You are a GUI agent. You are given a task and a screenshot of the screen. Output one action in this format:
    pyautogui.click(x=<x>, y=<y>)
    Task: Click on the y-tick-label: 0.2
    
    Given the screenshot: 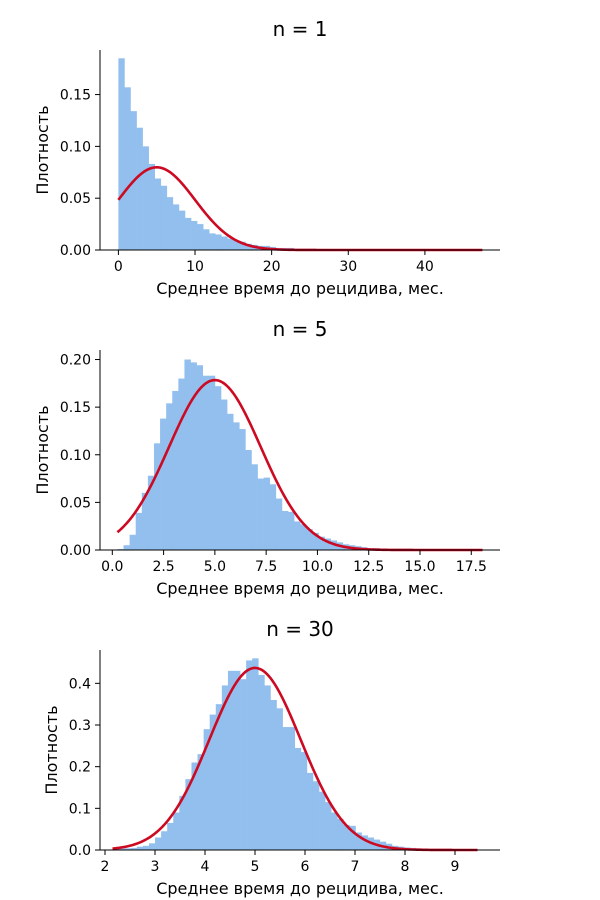 What is the action you would take?
    pyautogui.click(x=80, y=768)
    